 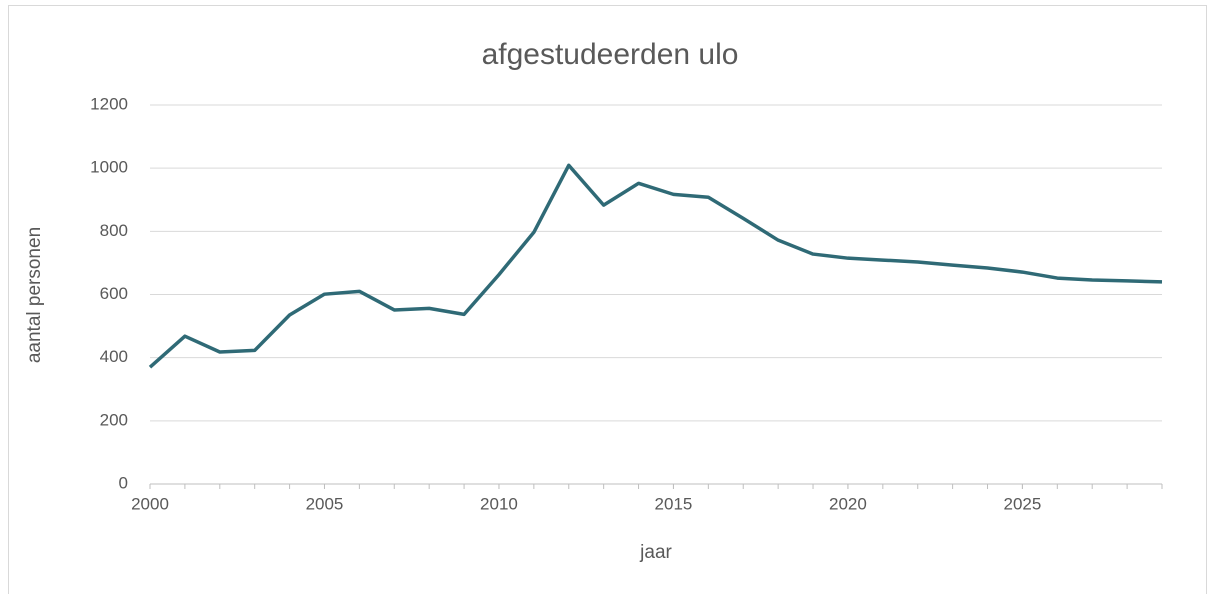 What do you see at coordinates (674, 503) in the screenshot?
I see `x-tick-label: 2015` at bounding box center [674, 503].